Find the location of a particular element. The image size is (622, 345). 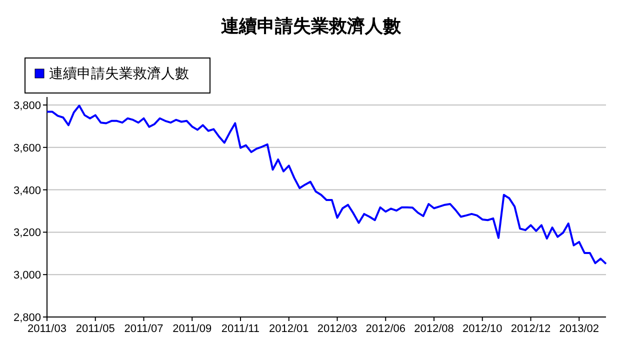

ytick: 3,200 is located at coordinates (27, 233).